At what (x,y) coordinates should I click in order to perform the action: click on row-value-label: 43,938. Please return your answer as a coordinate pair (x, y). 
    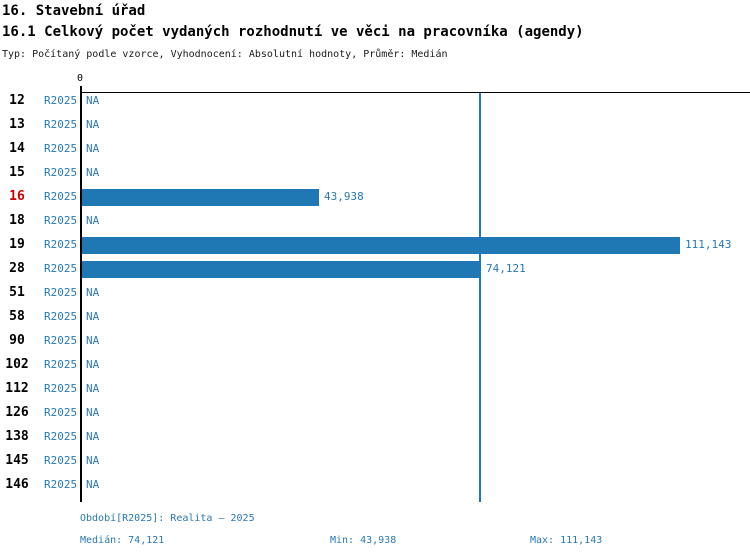
    Looking at the image, I should click on (344, 196).